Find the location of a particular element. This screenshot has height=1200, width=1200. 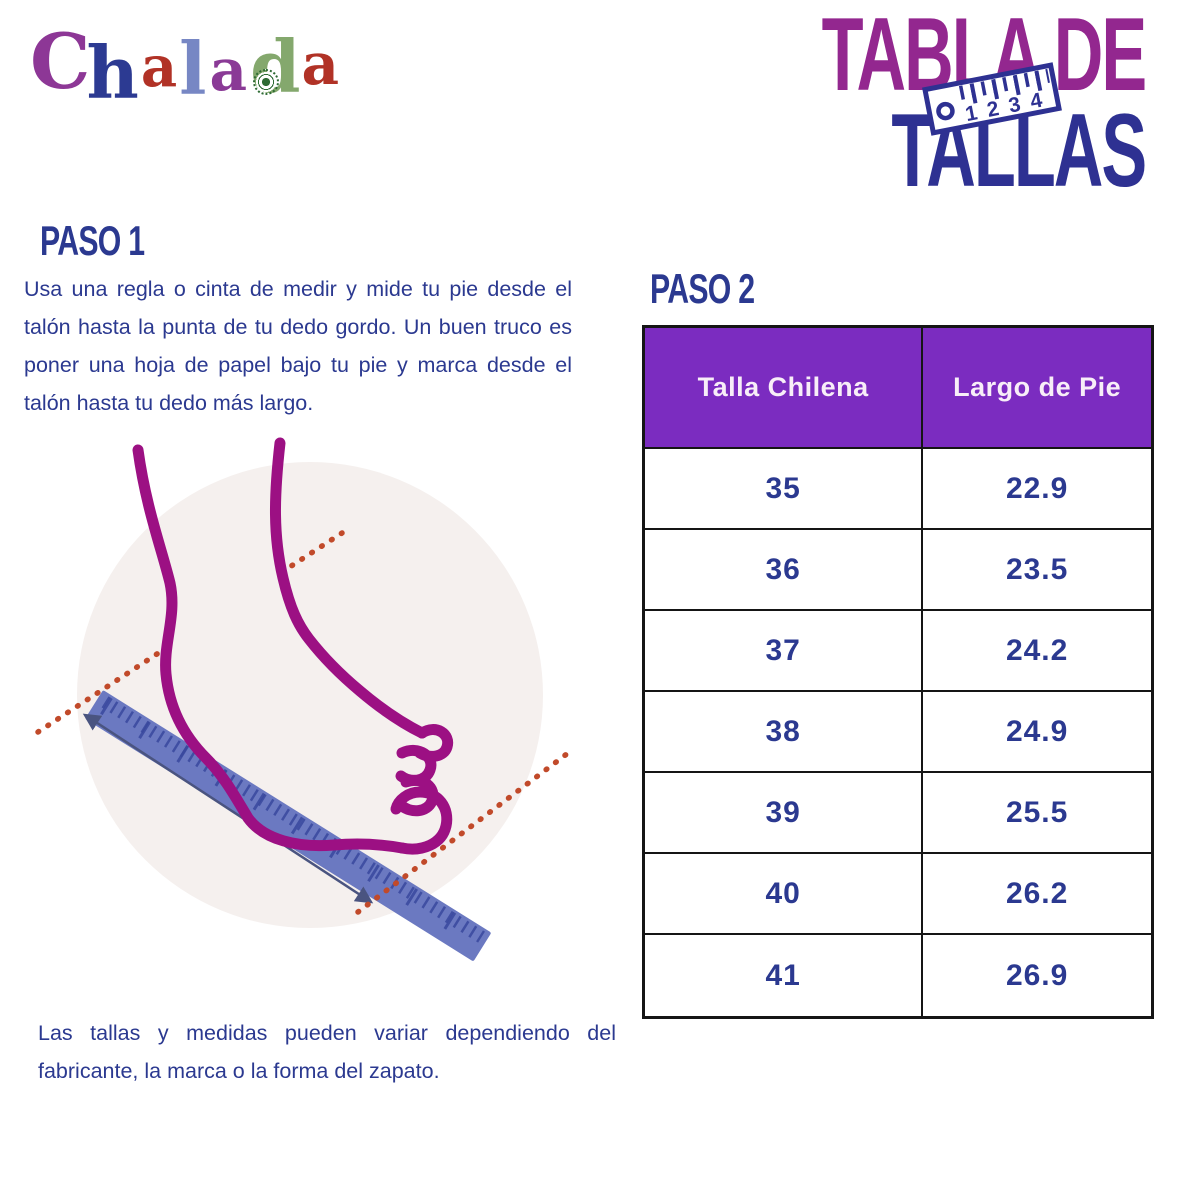

table-cell-length: 25.5 is located at coordinates (1037, 813).